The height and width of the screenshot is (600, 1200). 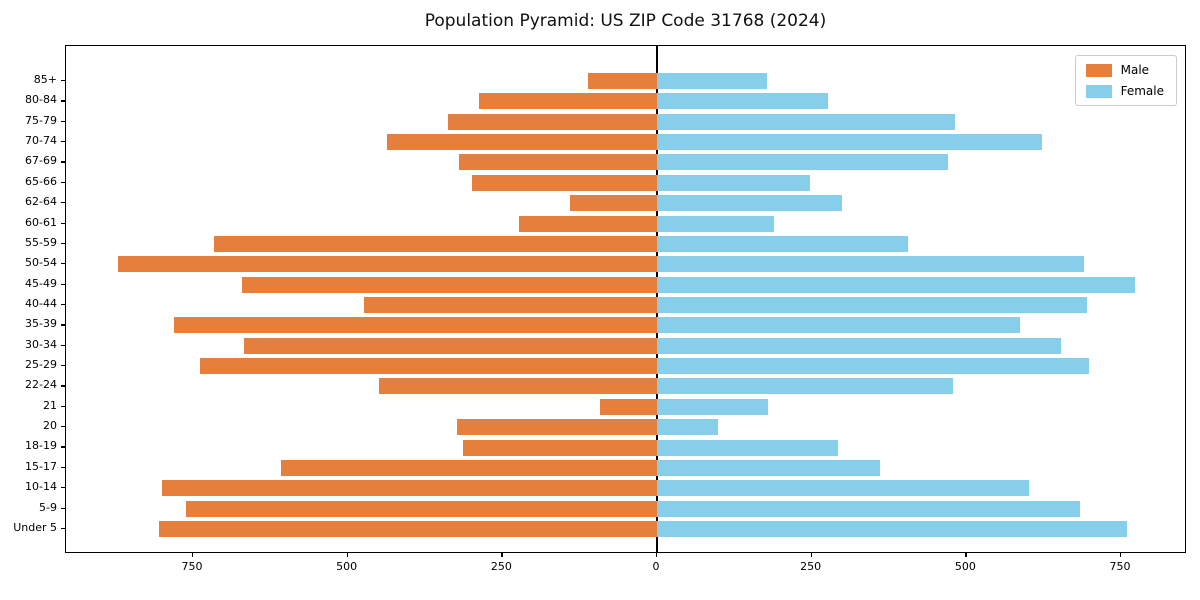 What do you see at coordinates (41, 385) in the screenshot?
I see `y-tick-label: 22-24` at bounding box center [41, 385].